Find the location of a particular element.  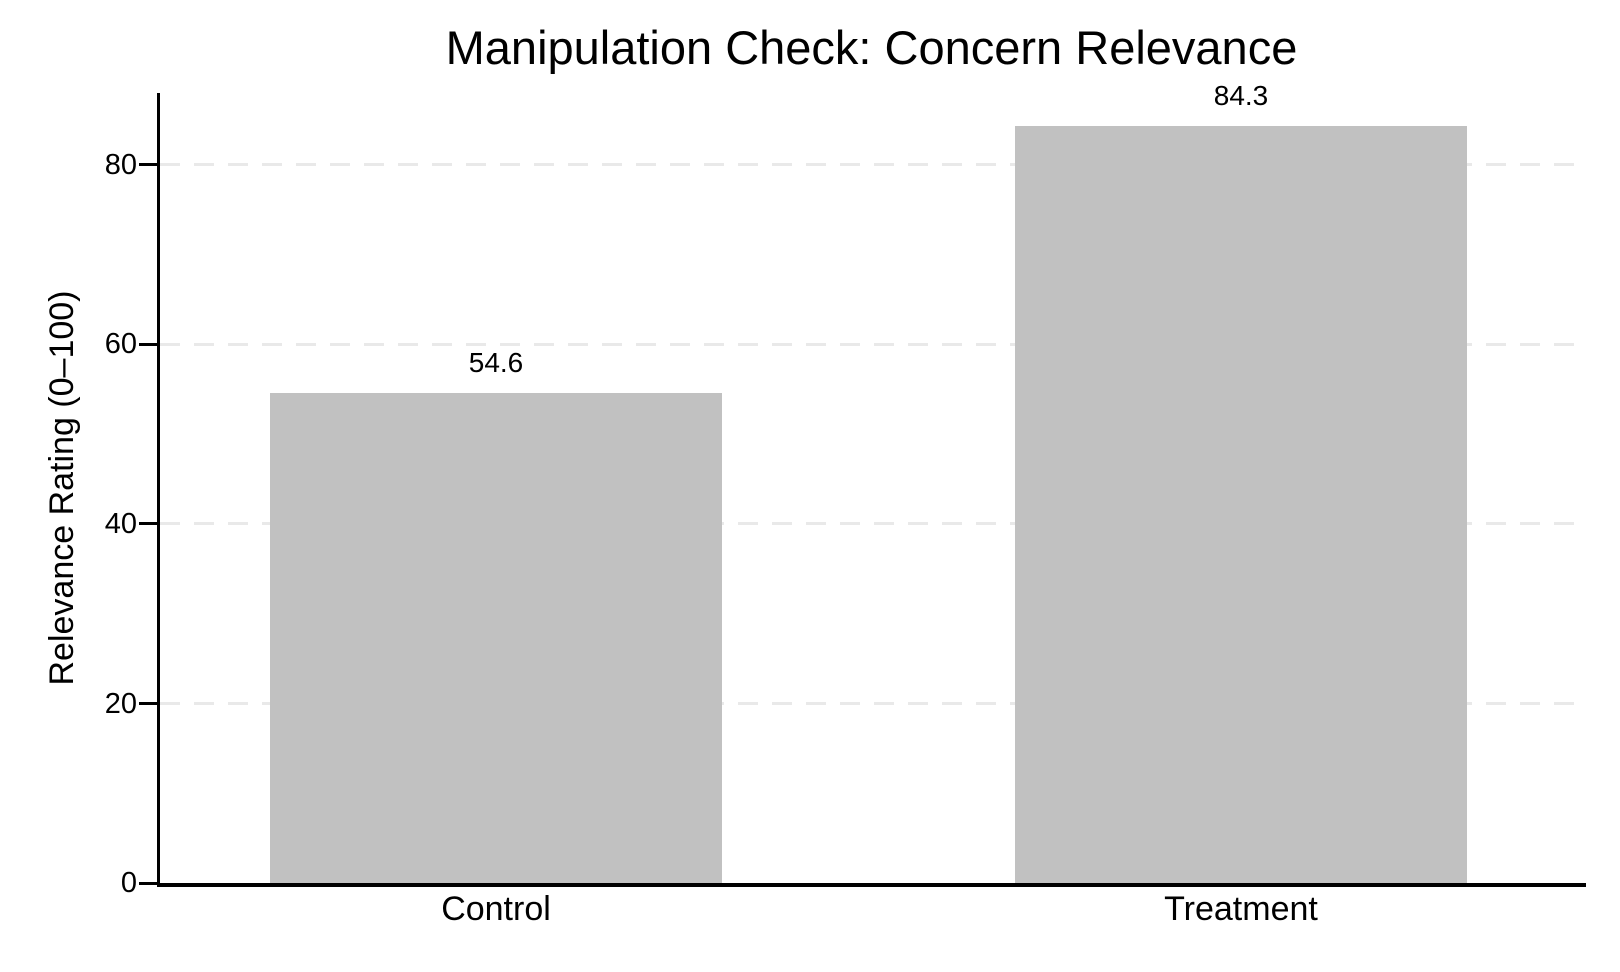

y-tick-label: 0 is located at coordinates (128, 883).